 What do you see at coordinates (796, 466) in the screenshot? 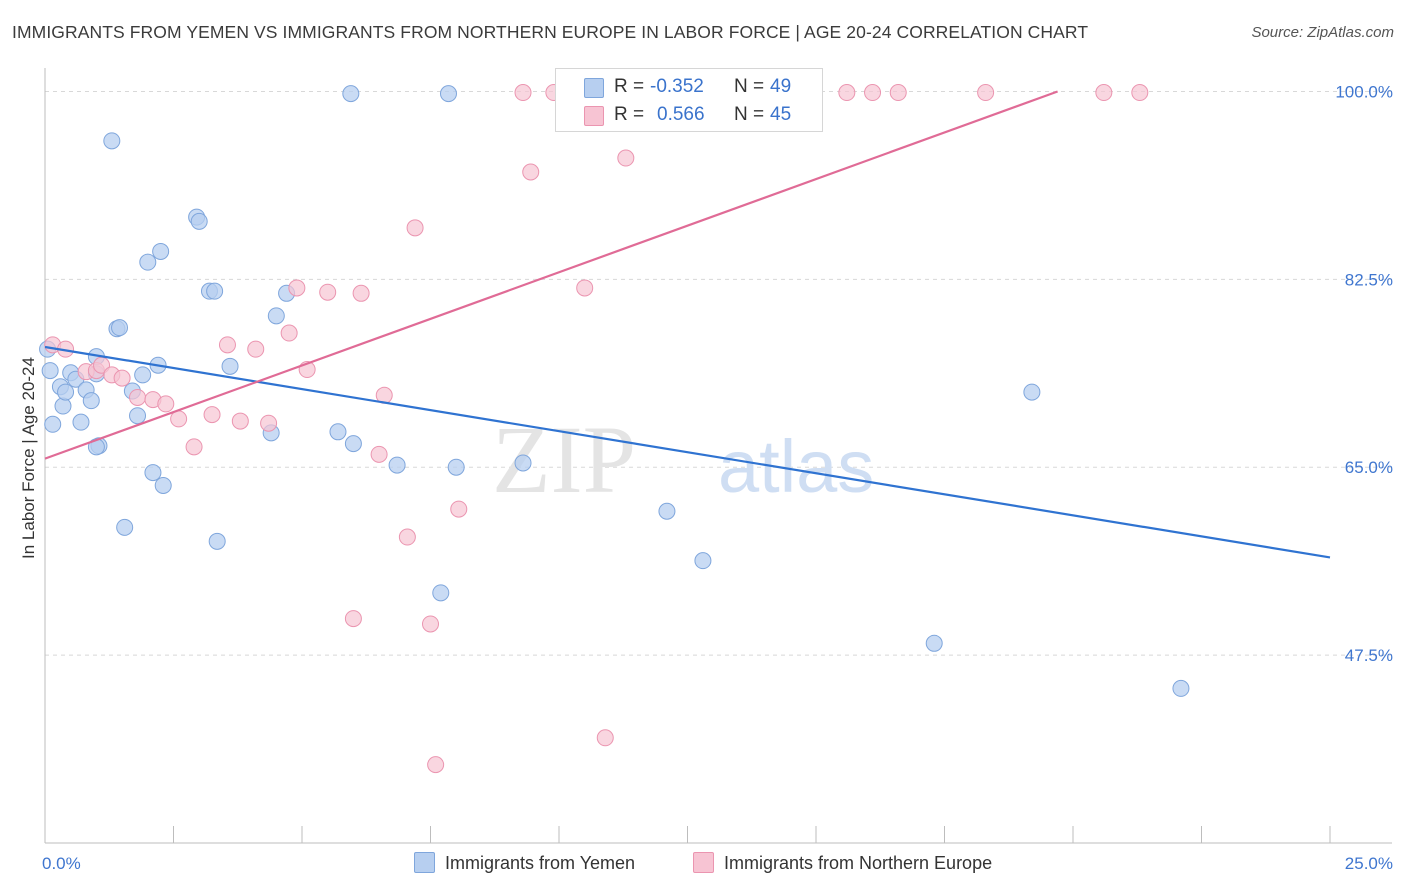
I see `watermark-atlas: atlas` at bounding box center [796, 466].